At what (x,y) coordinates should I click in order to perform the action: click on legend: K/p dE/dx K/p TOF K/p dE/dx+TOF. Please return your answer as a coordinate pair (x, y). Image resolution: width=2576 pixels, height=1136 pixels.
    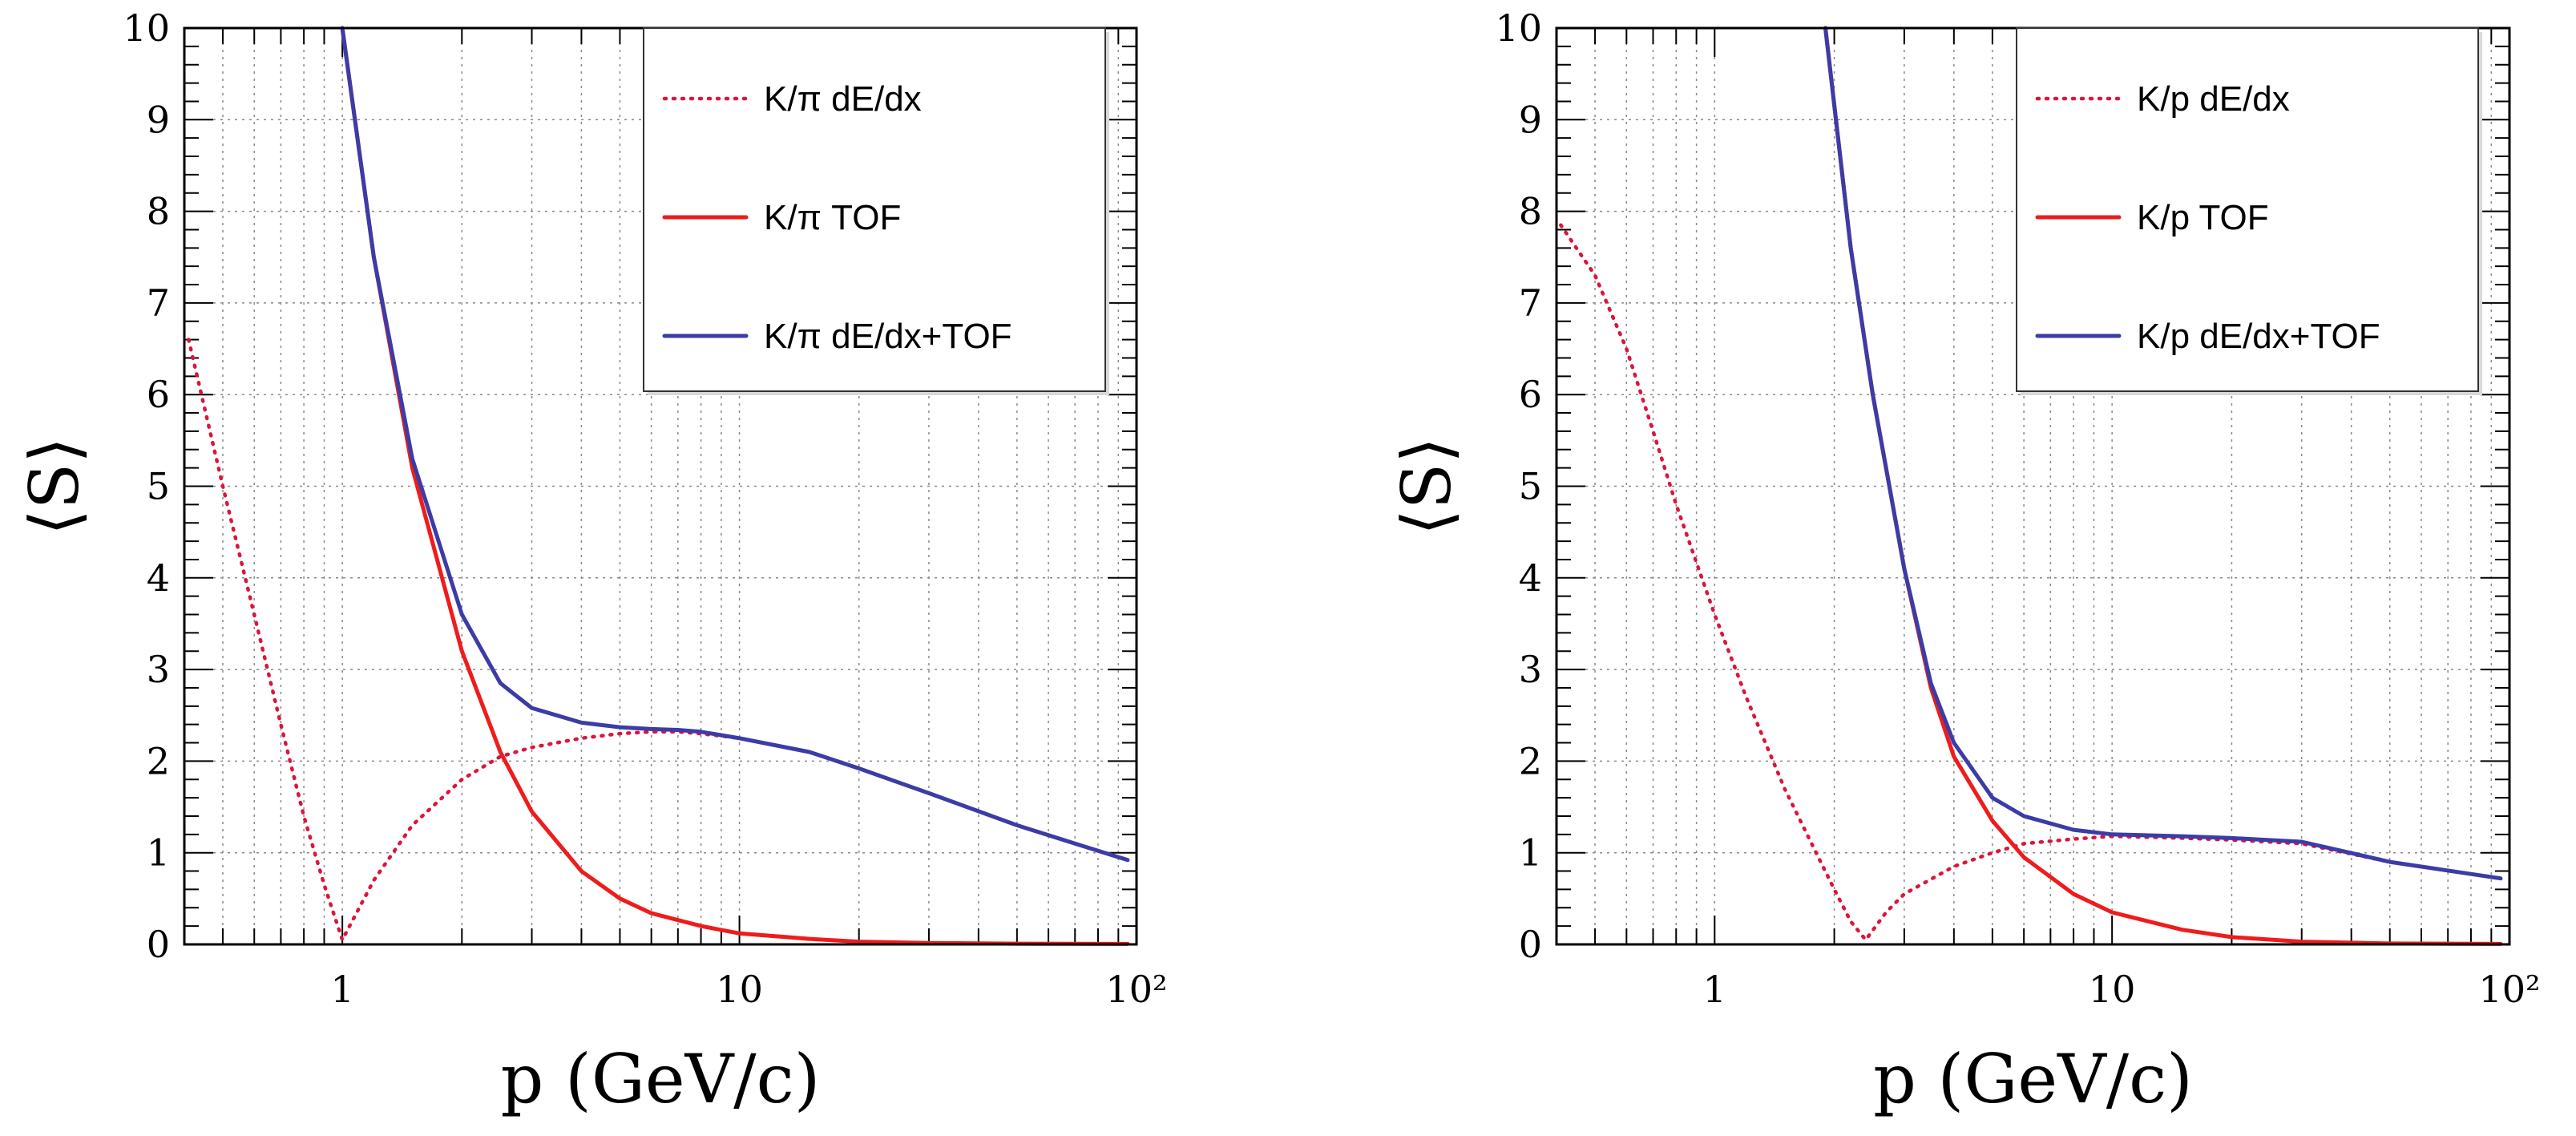
    Looking at the image, I should click on (2249, 211).